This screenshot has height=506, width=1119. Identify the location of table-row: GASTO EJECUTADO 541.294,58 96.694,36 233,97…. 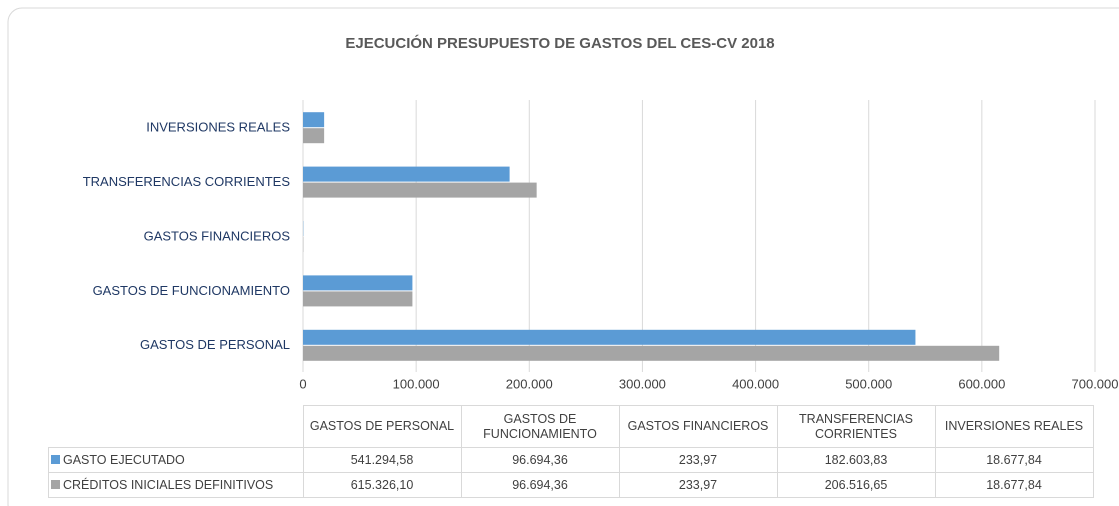
(571, 460).